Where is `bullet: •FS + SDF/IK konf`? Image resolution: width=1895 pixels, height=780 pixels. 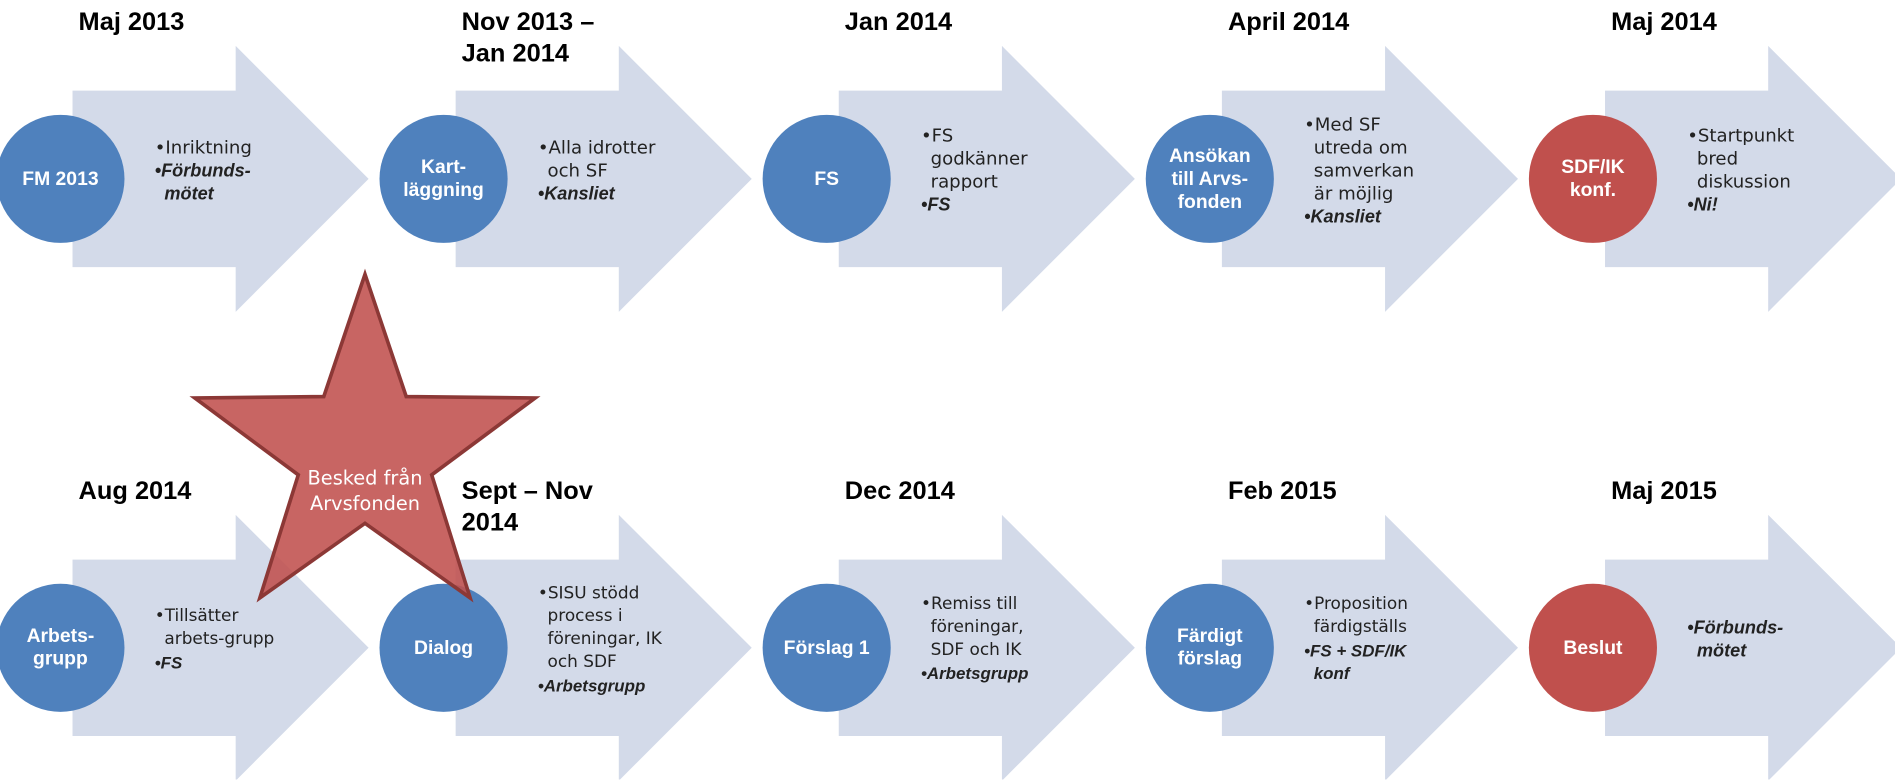
bullet: •FS + SDF/IK konf is located at coordinates (1355, 661).